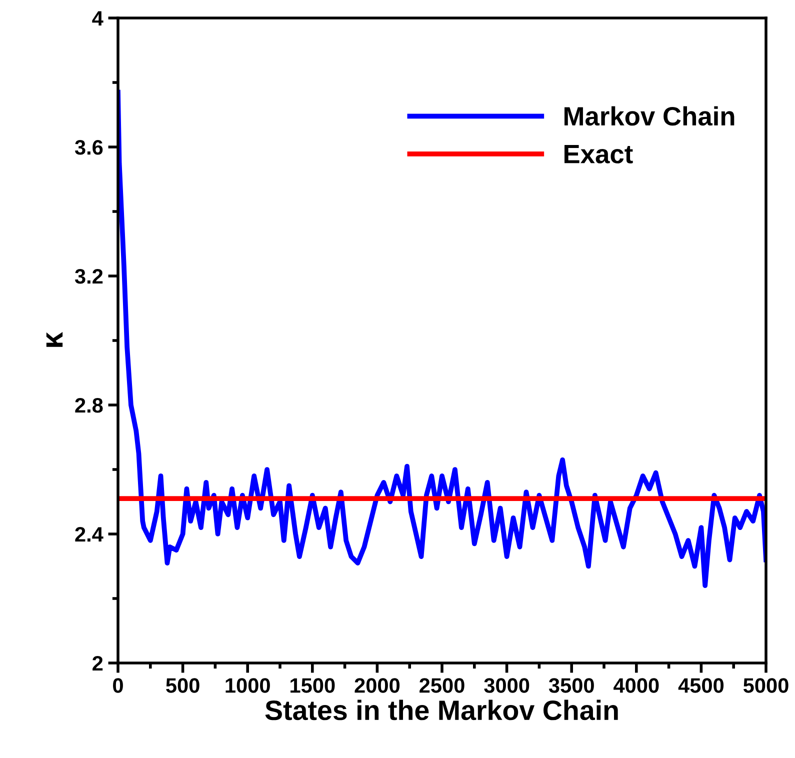  What do you see at coordinates (598, 154) in the screenshot?
I see `legend-label: Exact` at bounding box center [598, 154].